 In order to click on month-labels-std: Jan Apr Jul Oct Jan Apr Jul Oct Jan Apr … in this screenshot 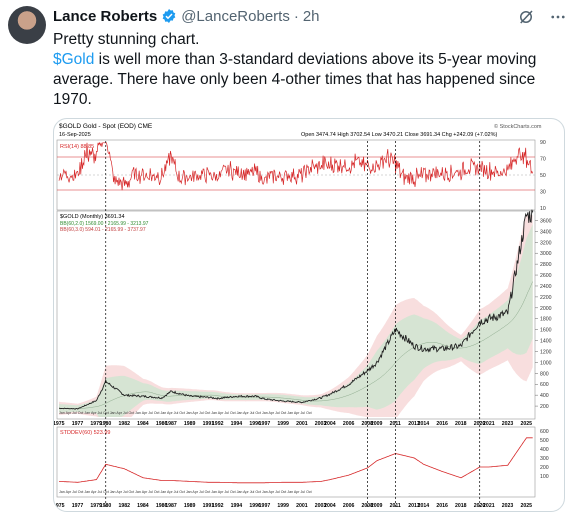, I will do `click(185, 492)`.